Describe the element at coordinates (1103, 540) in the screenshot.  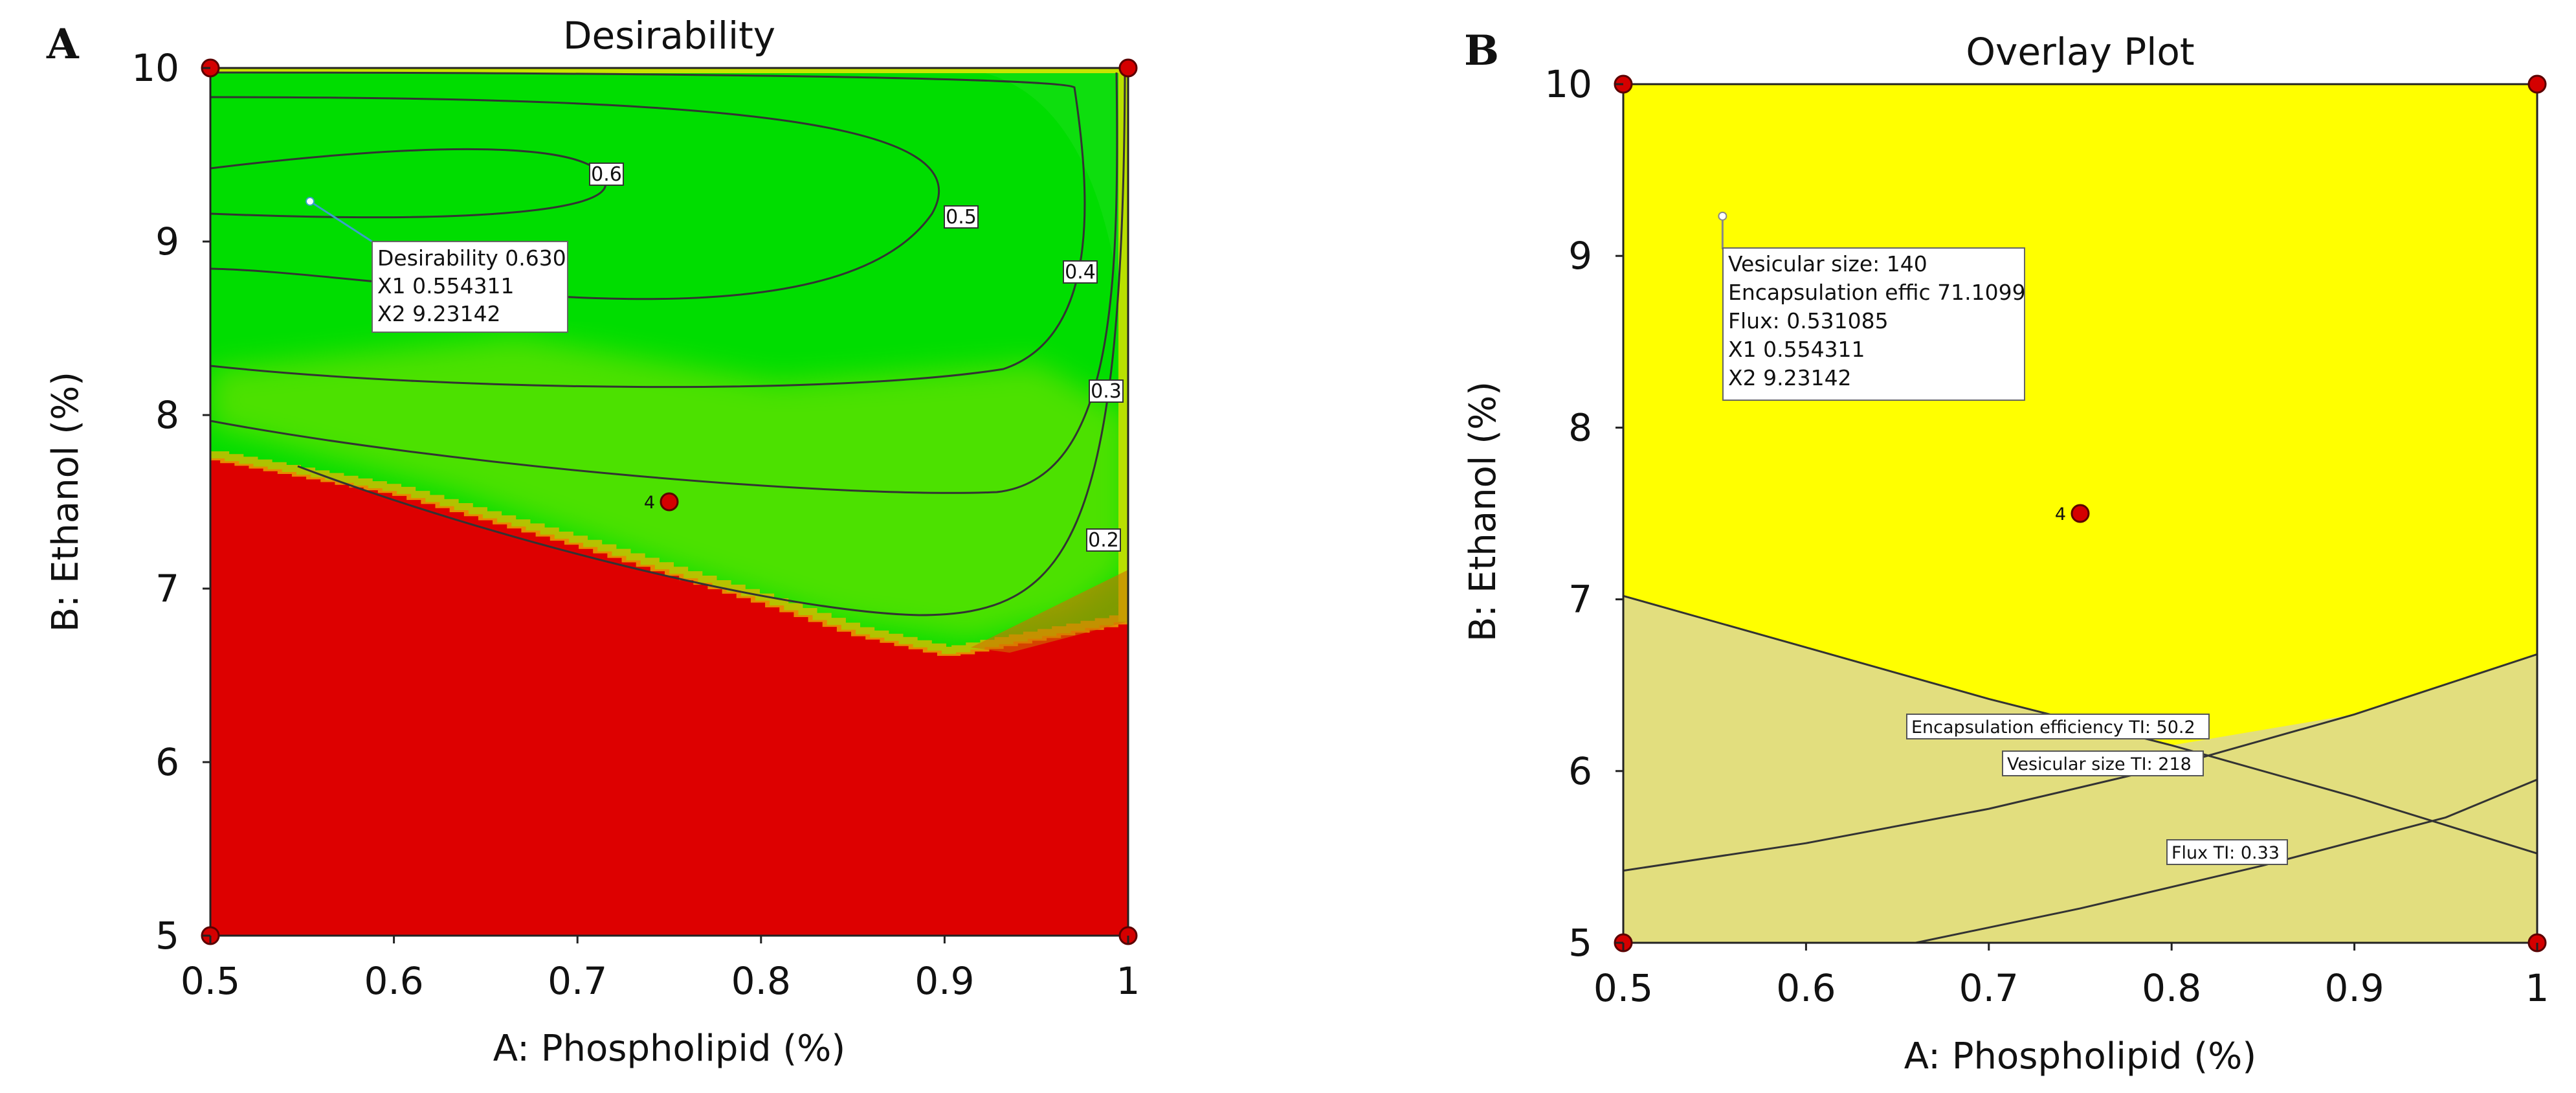
I see `contour-label-0-2: 0.2` at that location.